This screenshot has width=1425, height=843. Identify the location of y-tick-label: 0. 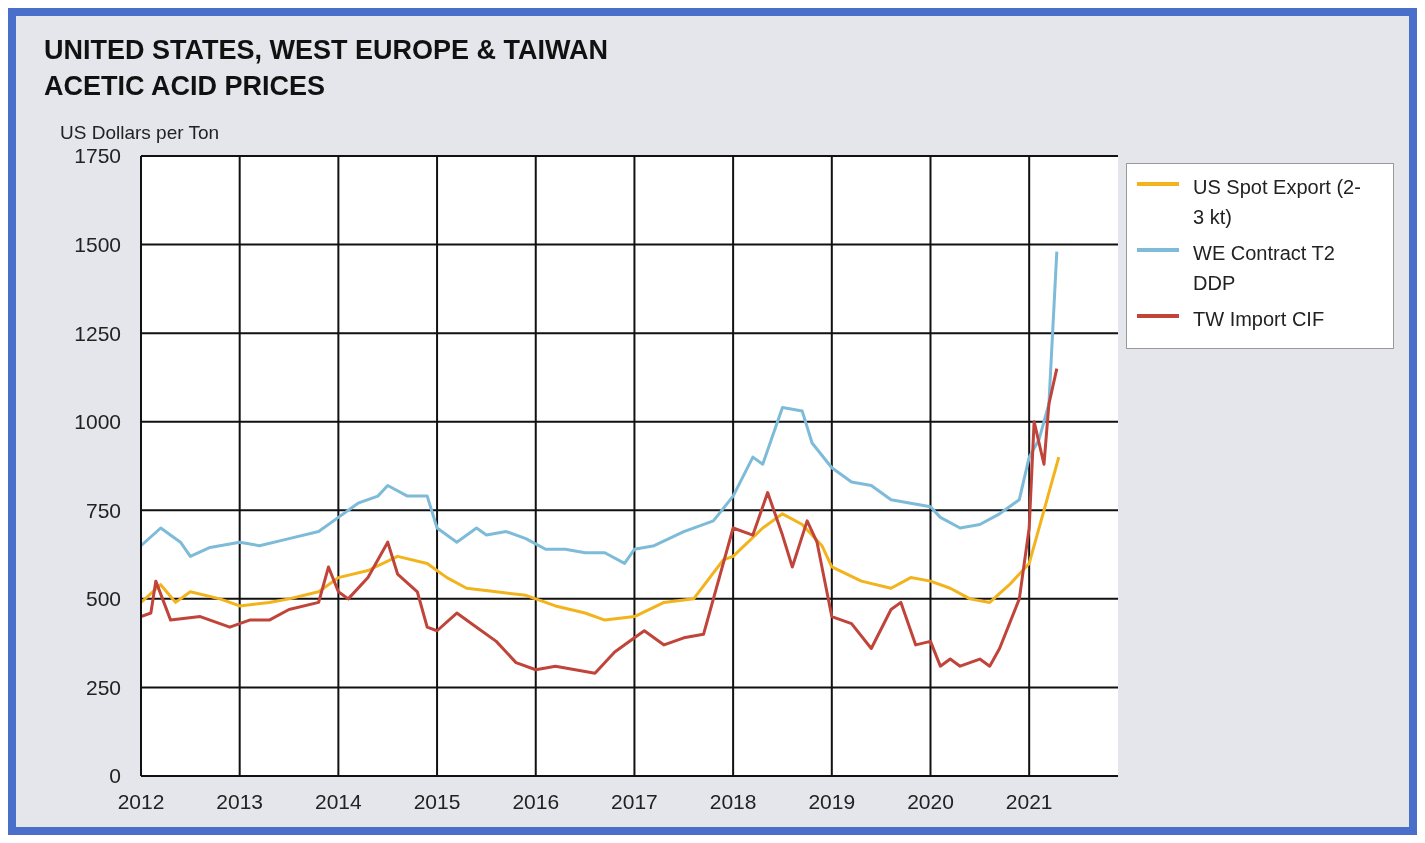
(115, 776).